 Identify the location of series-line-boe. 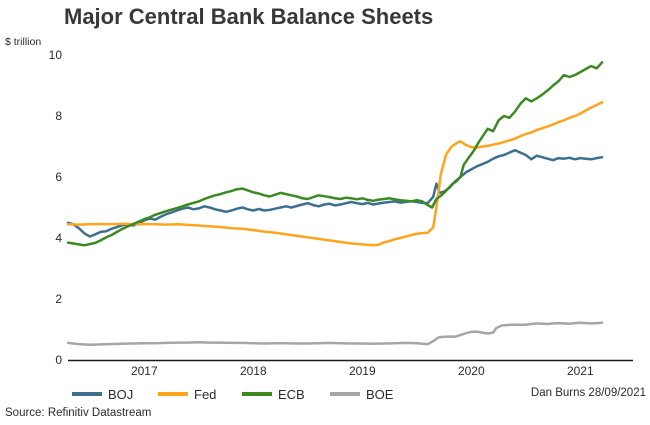
(335, 334).